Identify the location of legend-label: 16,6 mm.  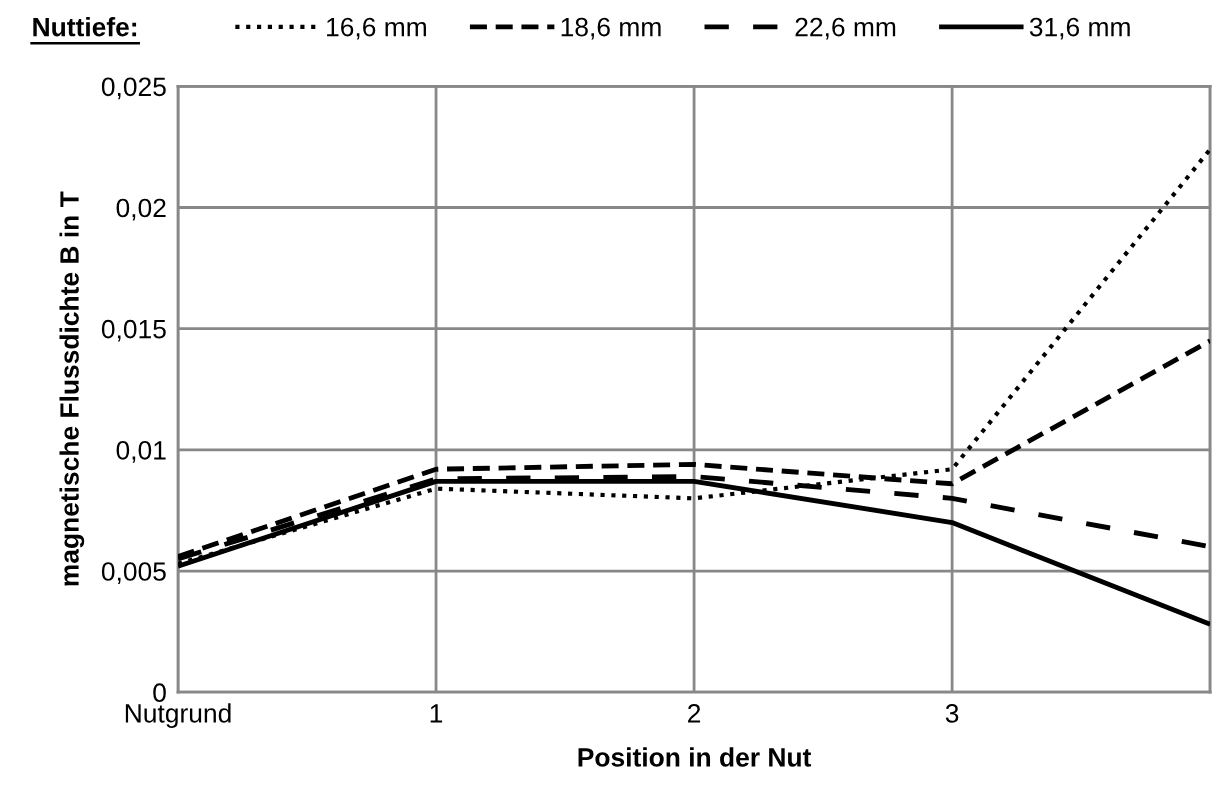
(376, 28).